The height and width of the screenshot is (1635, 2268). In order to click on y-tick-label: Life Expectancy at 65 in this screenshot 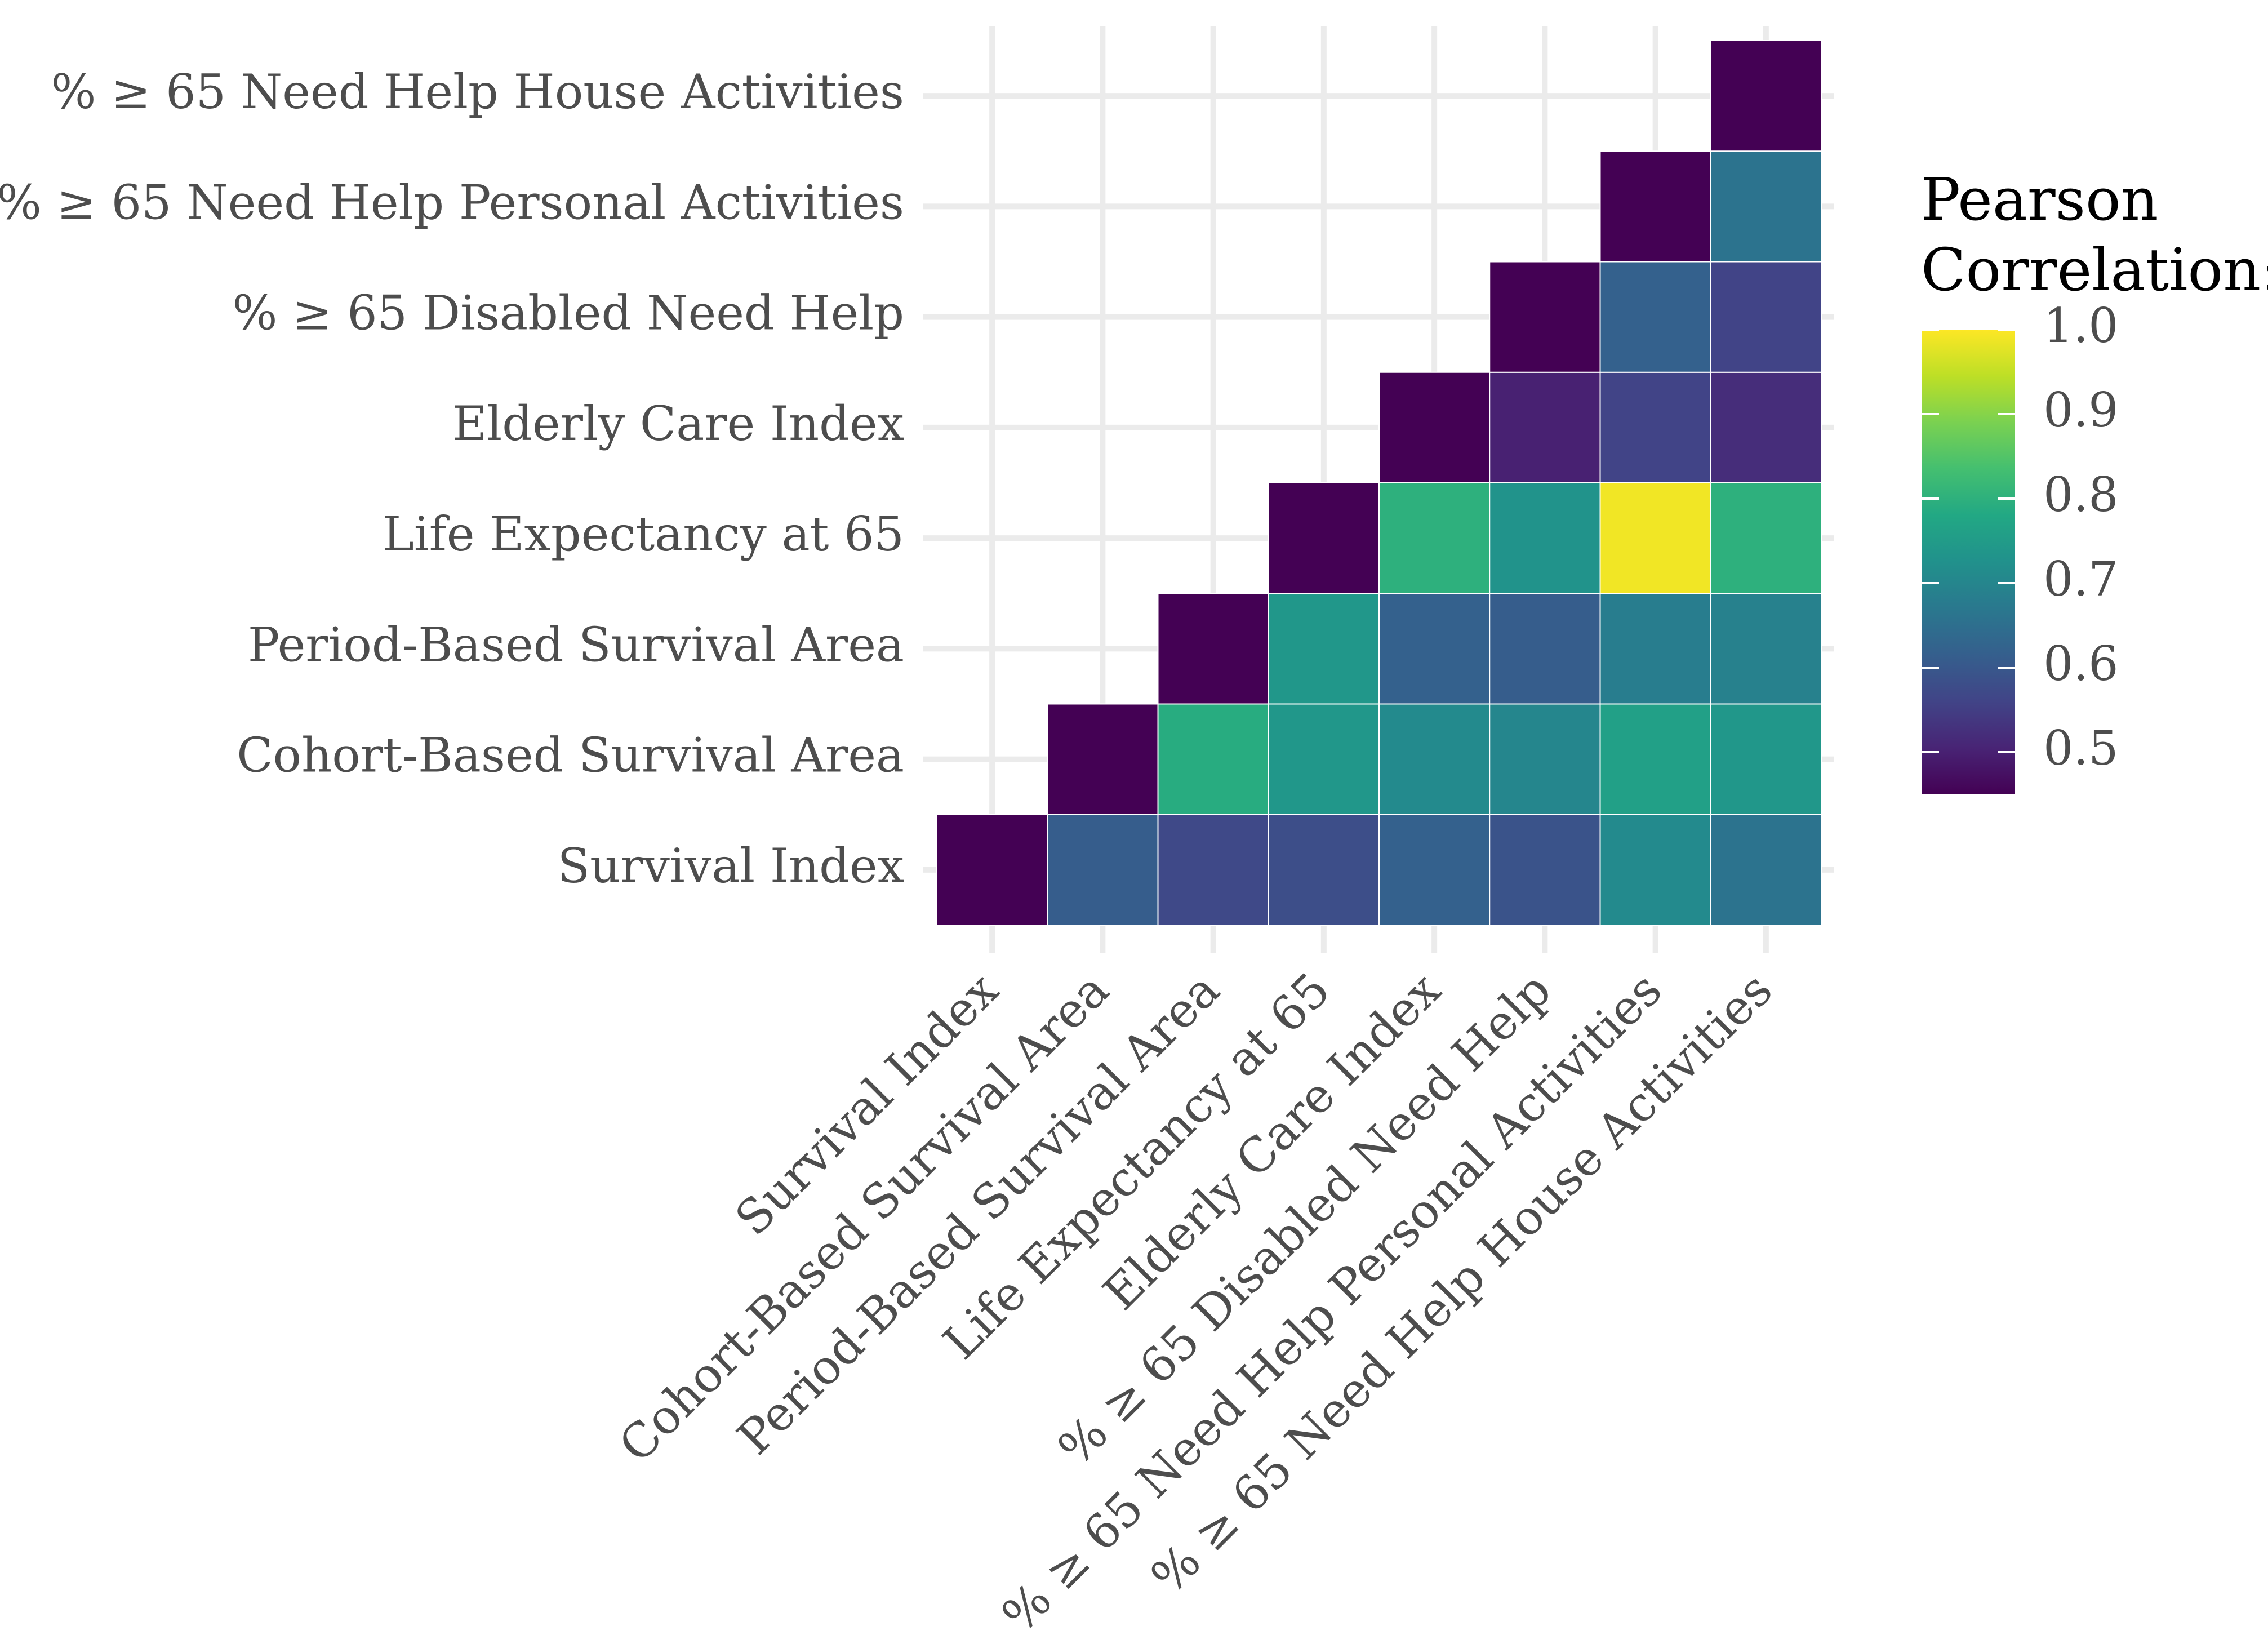, I will do `click(643, 534)`.